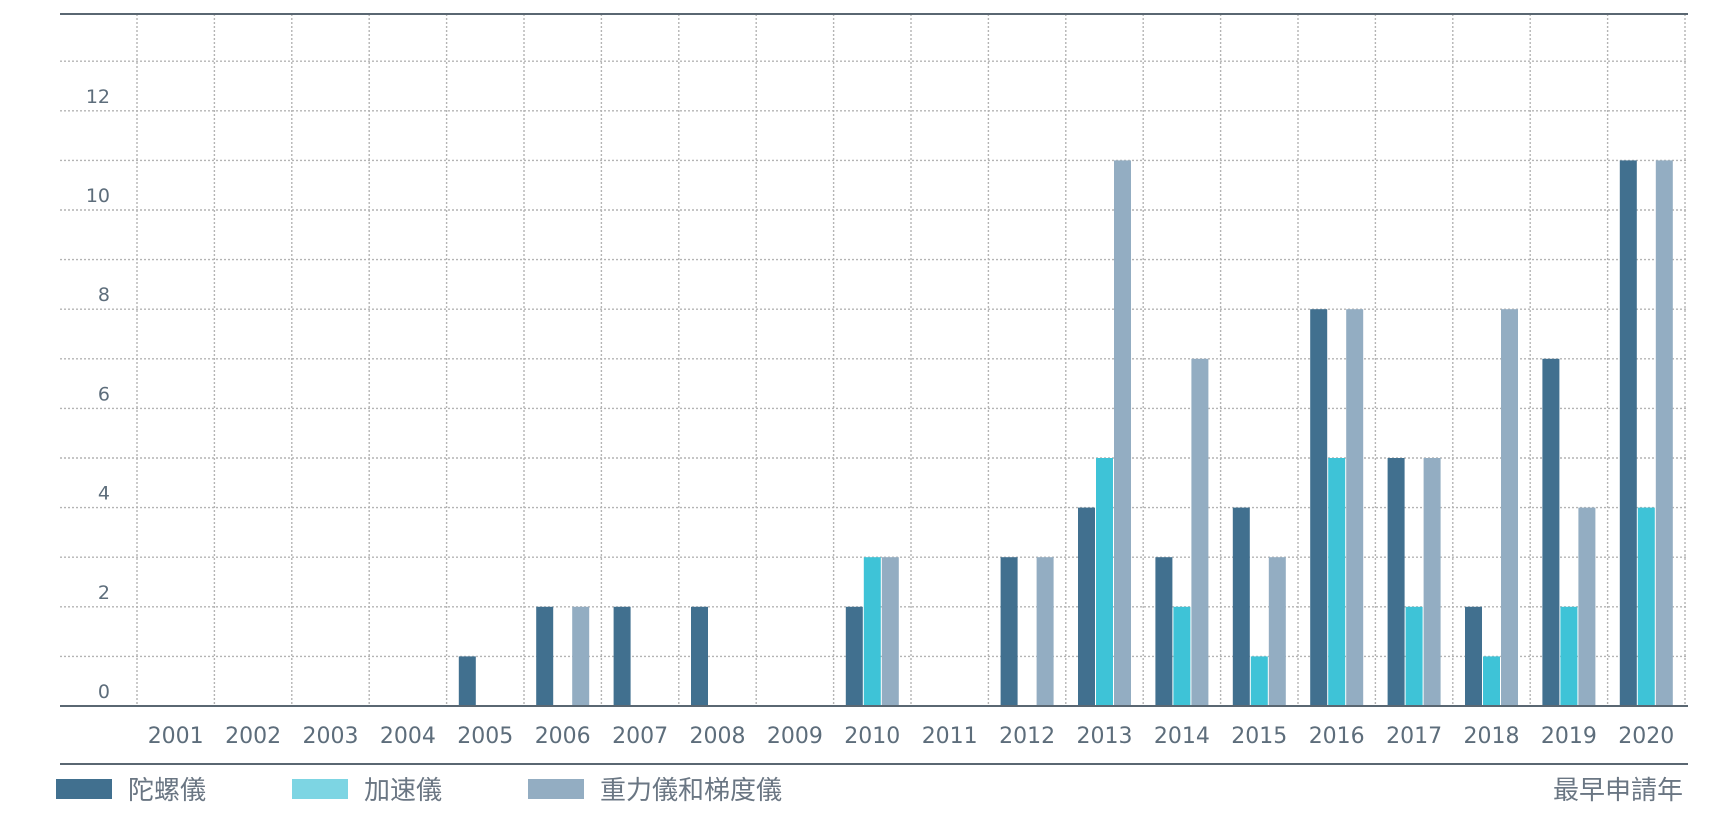 Image resolution: width=1709 pixels, height=826 pixels. I want to click on x-tick-label: 2012, so click(1027, 736).